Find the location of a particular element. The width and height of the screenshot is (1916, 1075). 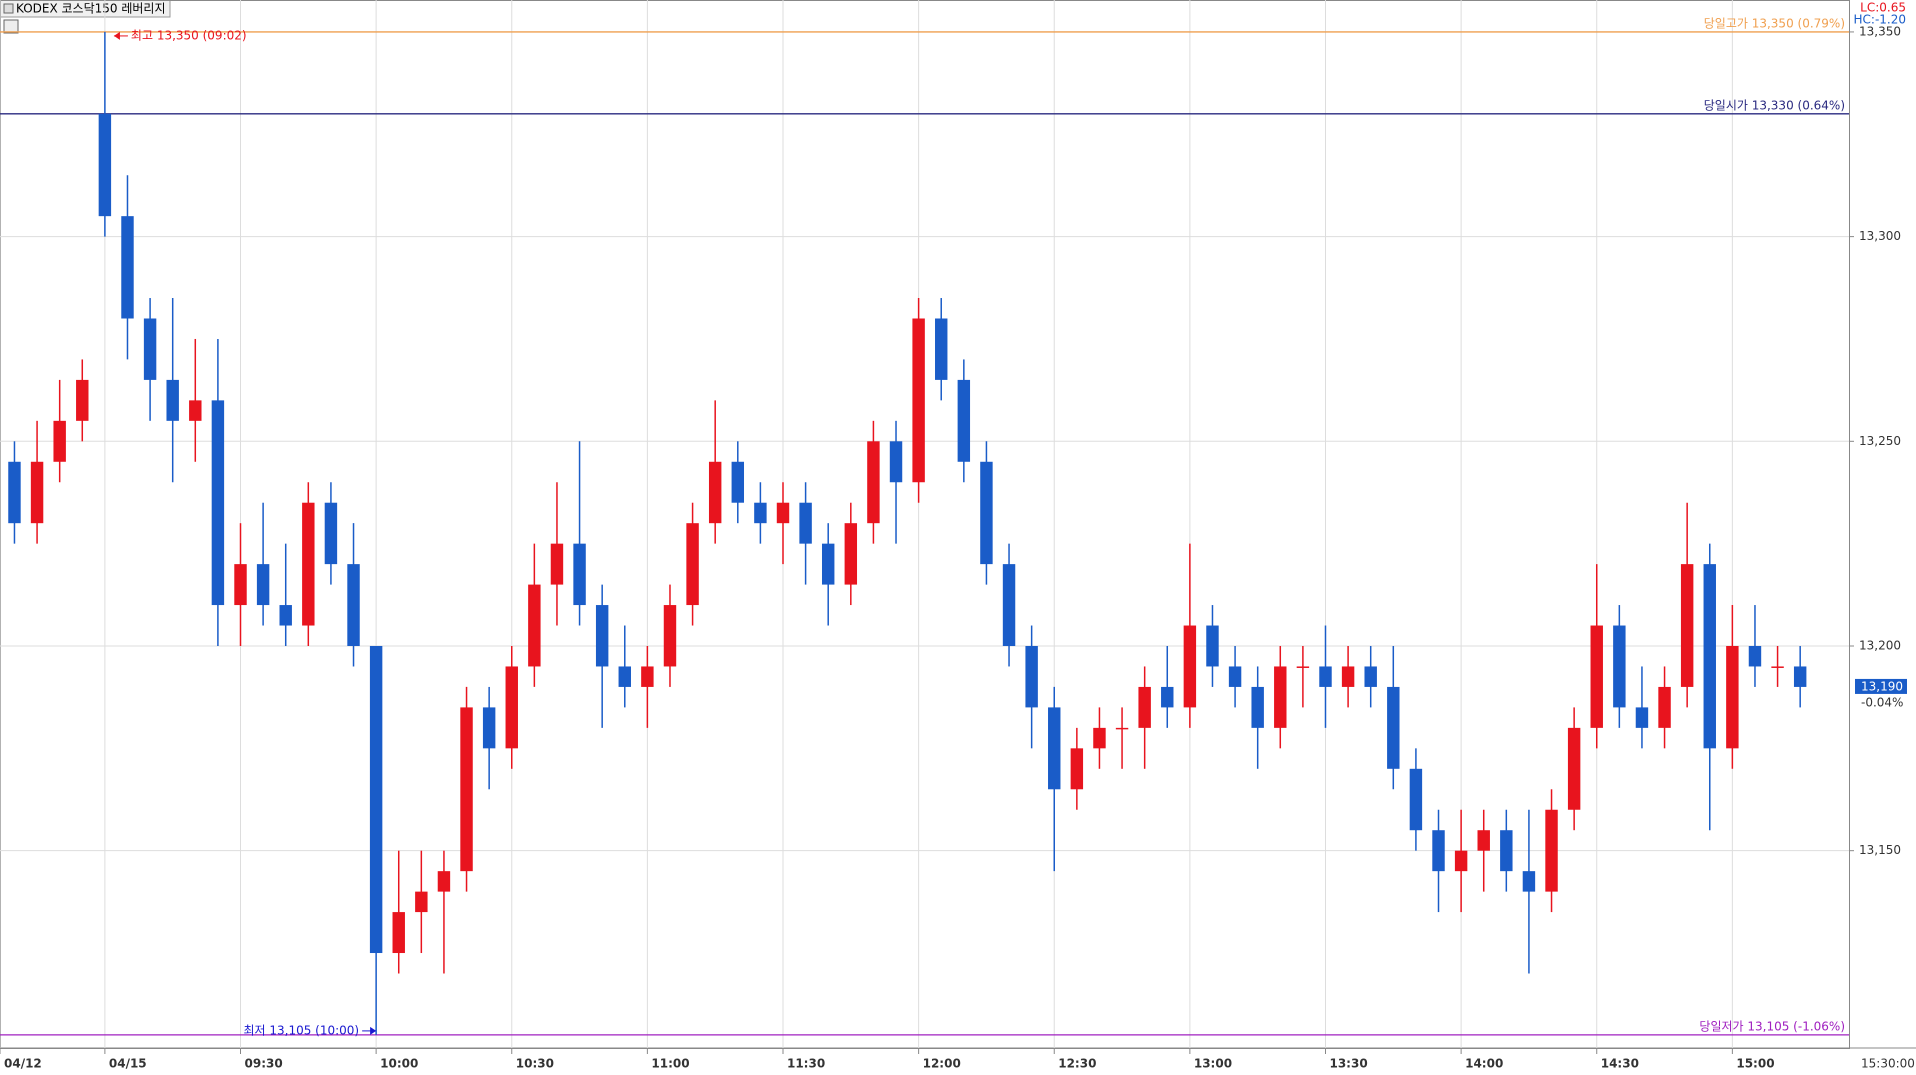

y-tick-label: 13,300 is located at coordinates (1880, 236).